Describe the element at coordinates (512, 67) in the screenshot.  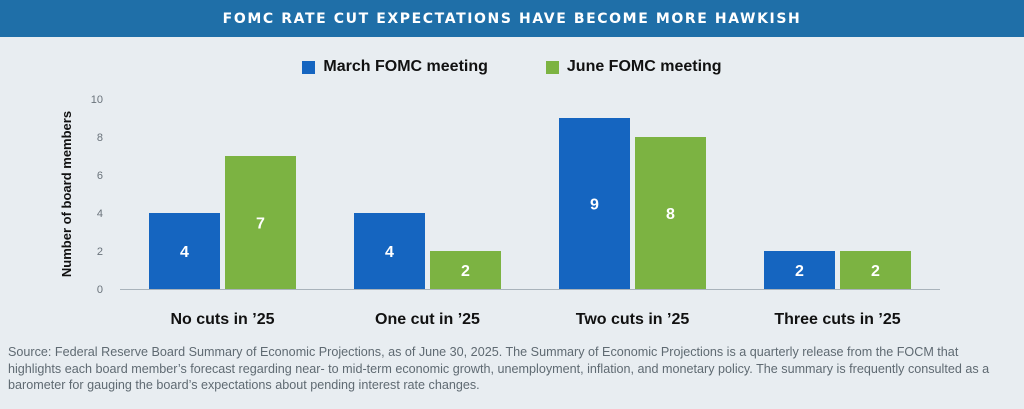
I see `chart-legend: March FOMC meeting June FOMC meeting` at that location.